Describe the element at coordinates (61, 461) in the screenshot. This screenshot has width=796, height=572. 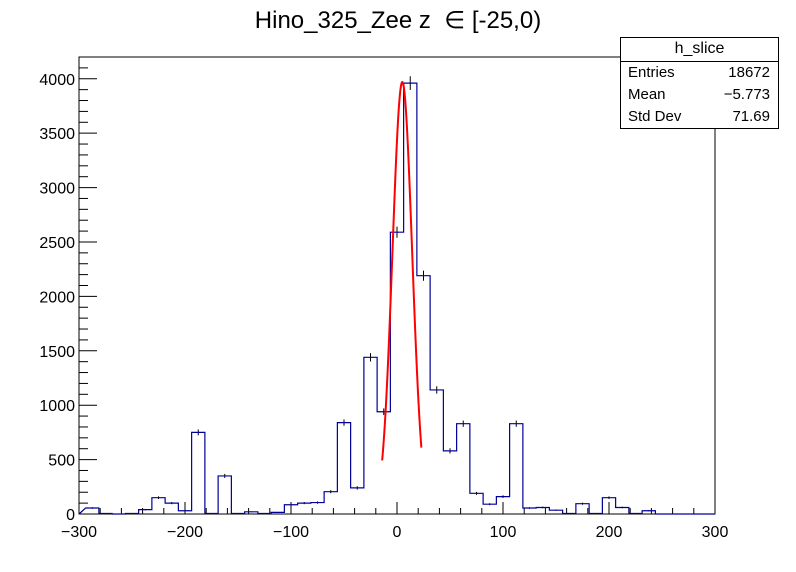
I see `y-tick-label: 500` at that location.